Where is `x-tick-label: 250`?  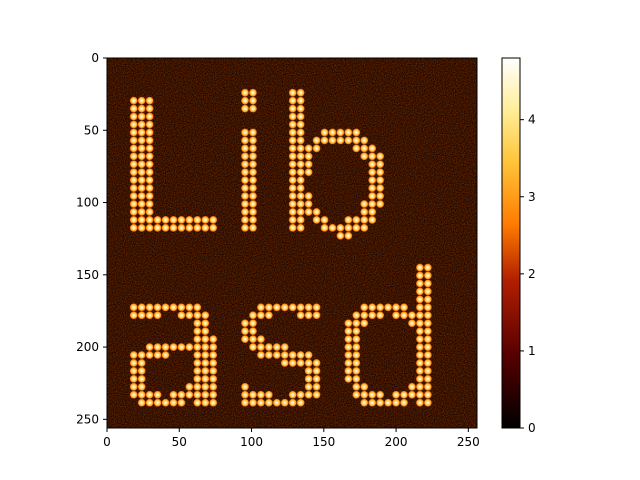 x-tick-label: 250 is located at coordinates (468, 442).